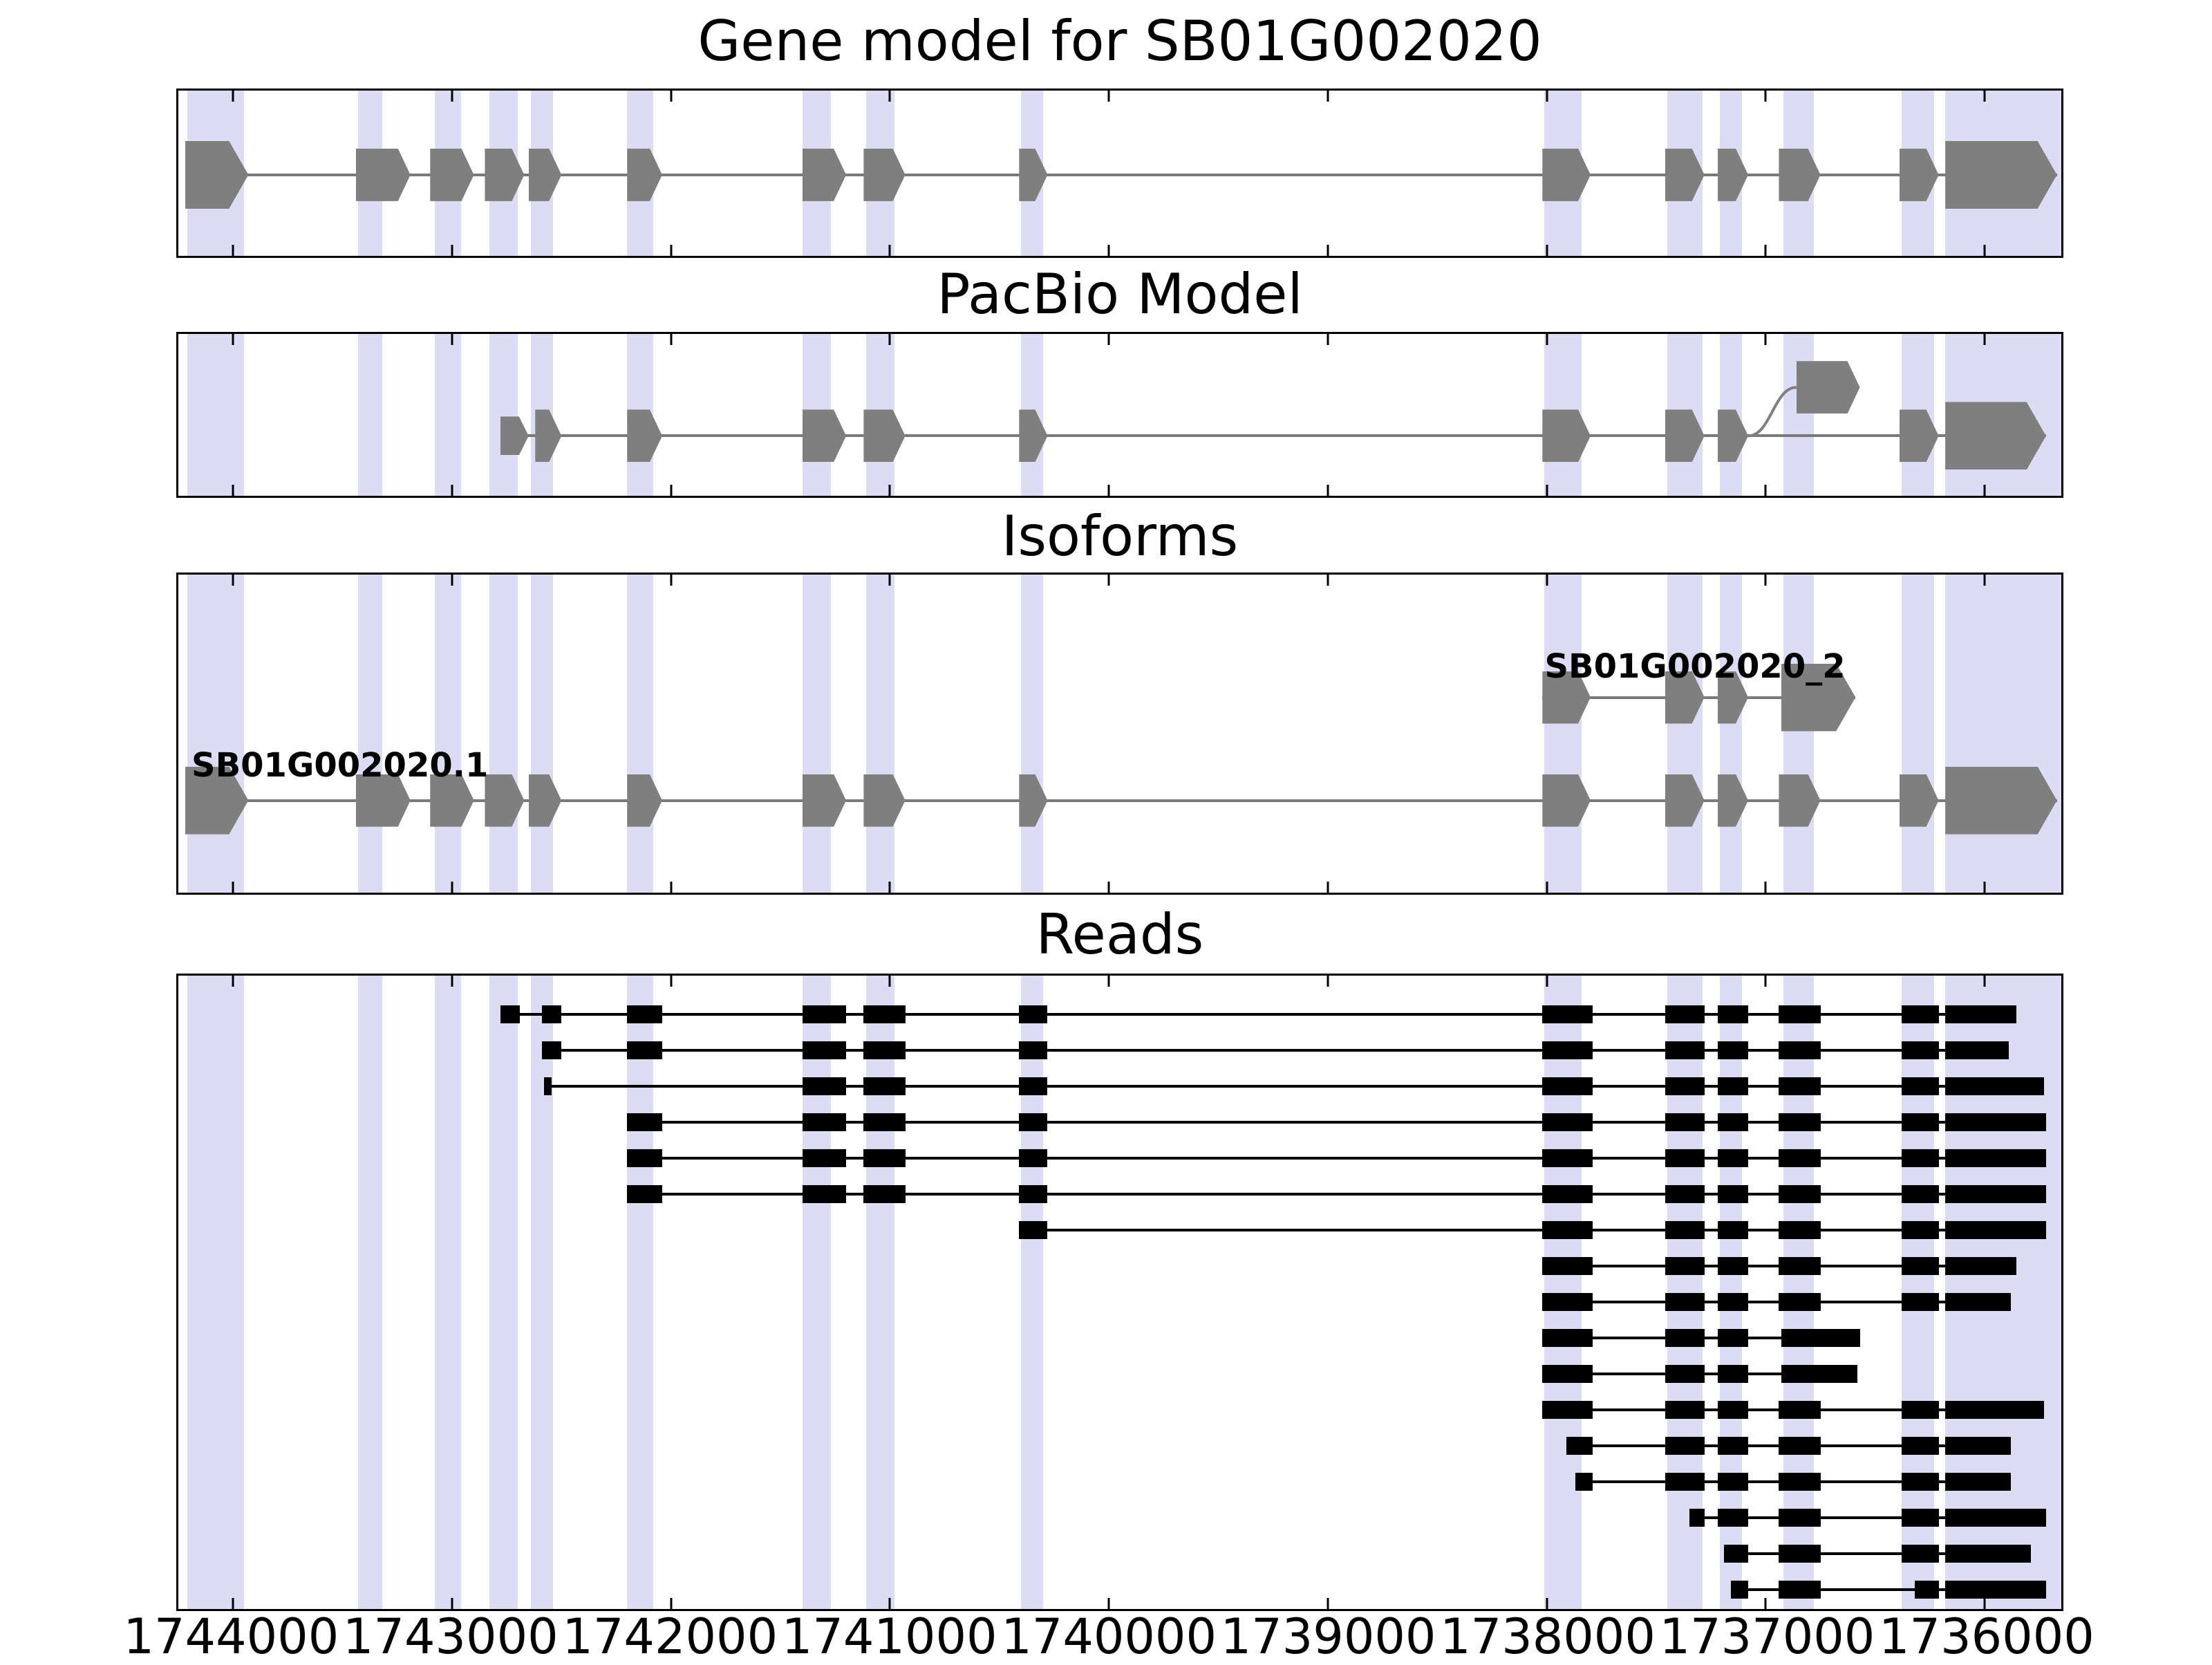 This screenshot has height=1665, width=2212. Describe the element at coordinates (1120, 294) in the screenshot. I see `panel-title-pacbio: PacBio Model` at that location.